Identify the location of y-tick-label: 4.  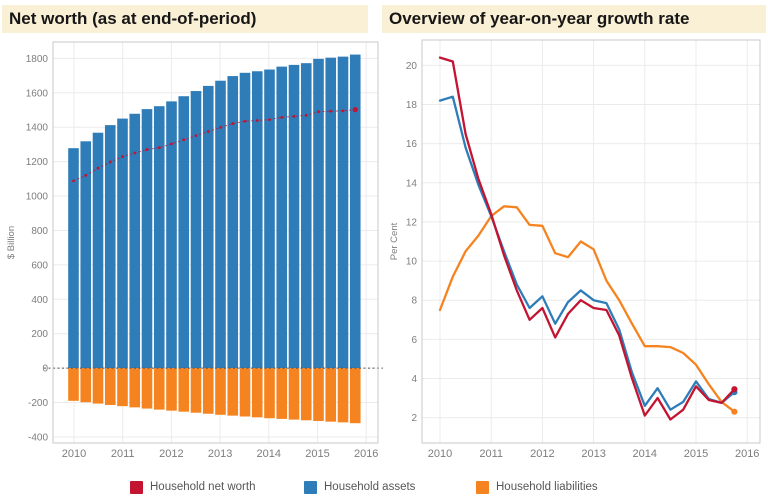
(414, 379).